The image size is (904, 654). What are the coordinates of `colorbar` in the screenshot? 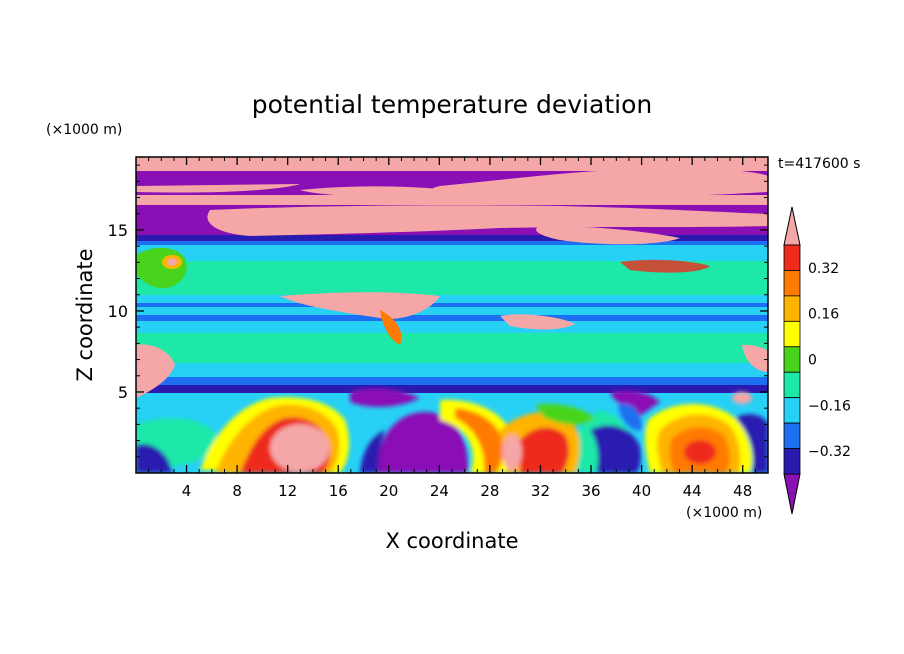 It's located at (792, 360).